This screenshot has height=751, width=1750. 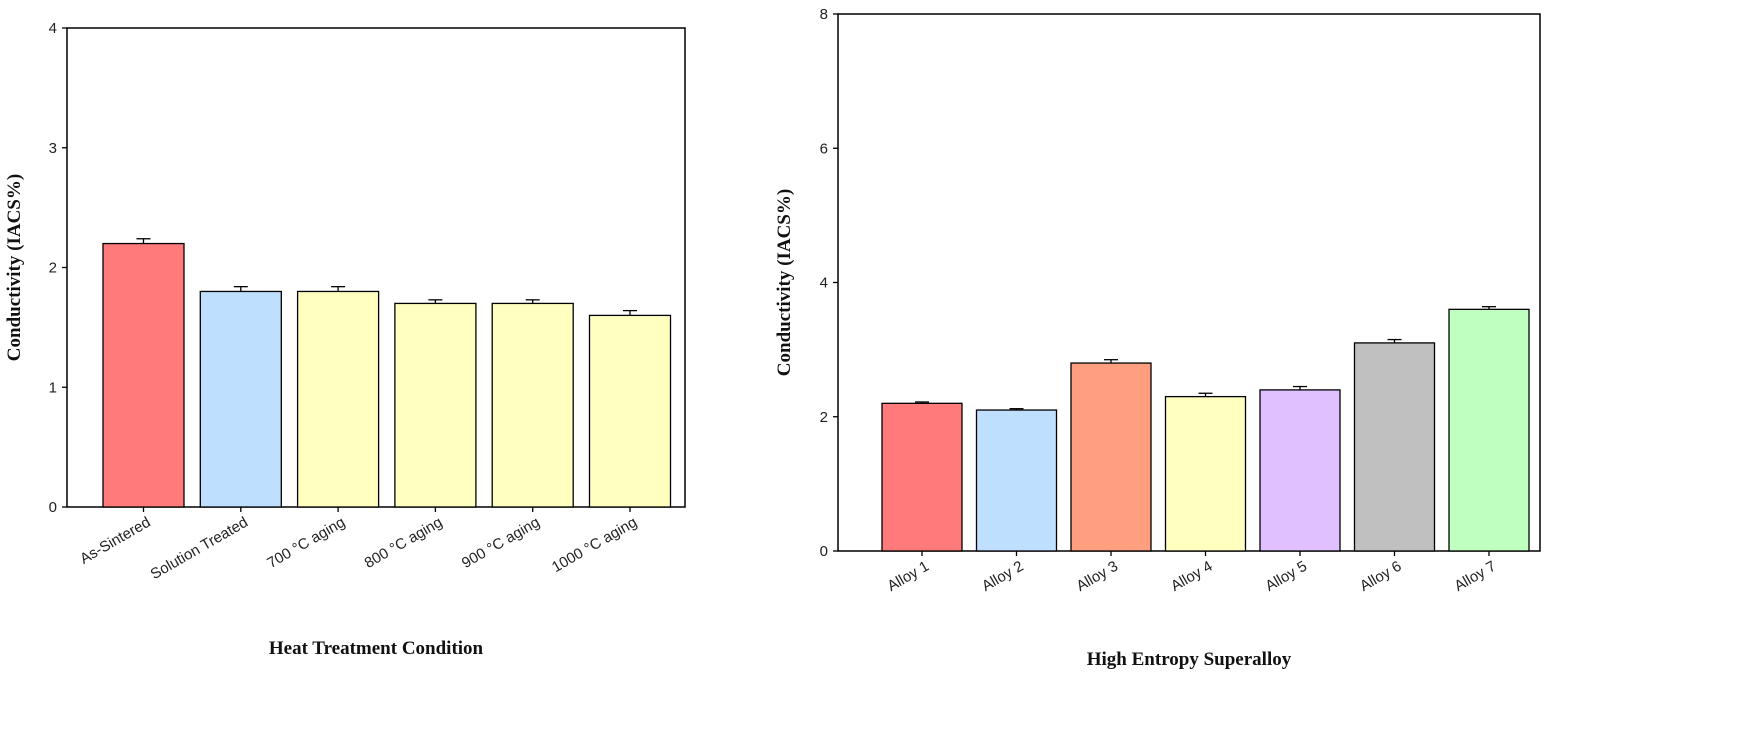 I want to click on left-category-label: 700 °C aging, so click(x=306, y=543).